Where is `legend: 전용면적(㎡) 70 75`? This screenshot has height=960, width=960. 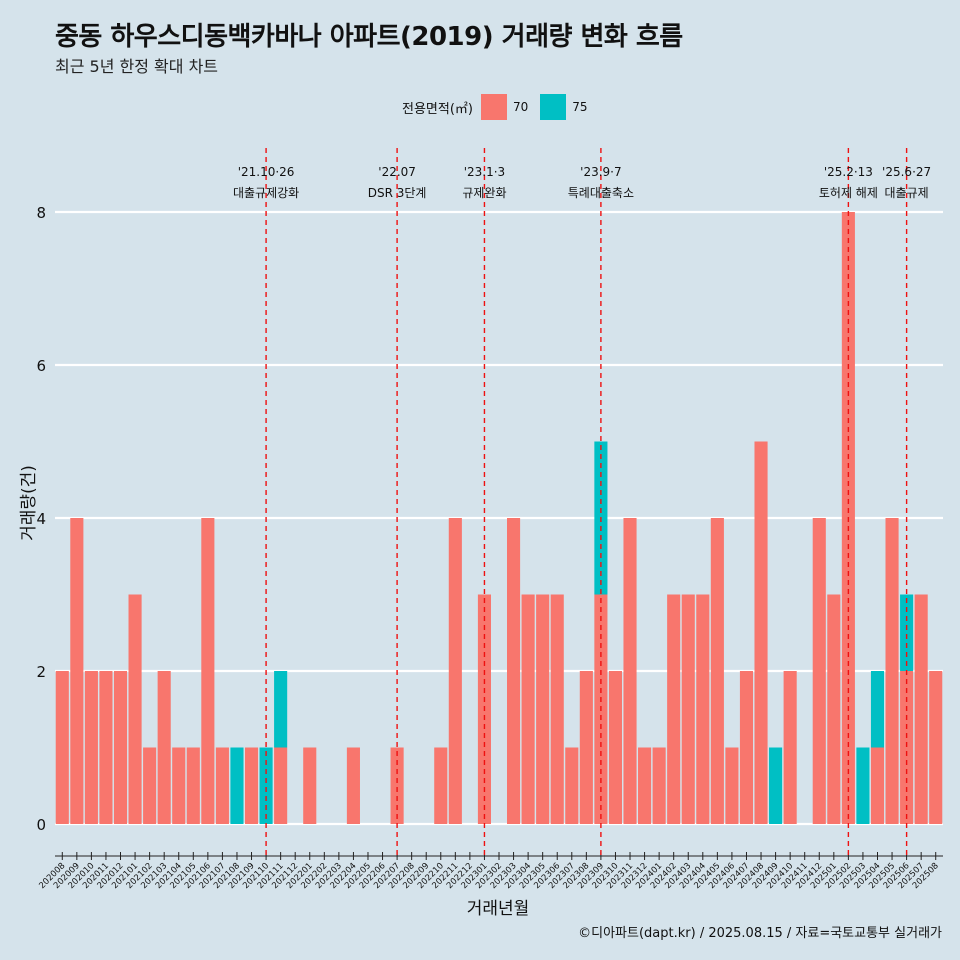 legend: 전용면적(㎡) 70 75 is located at coordinates (501, 107).